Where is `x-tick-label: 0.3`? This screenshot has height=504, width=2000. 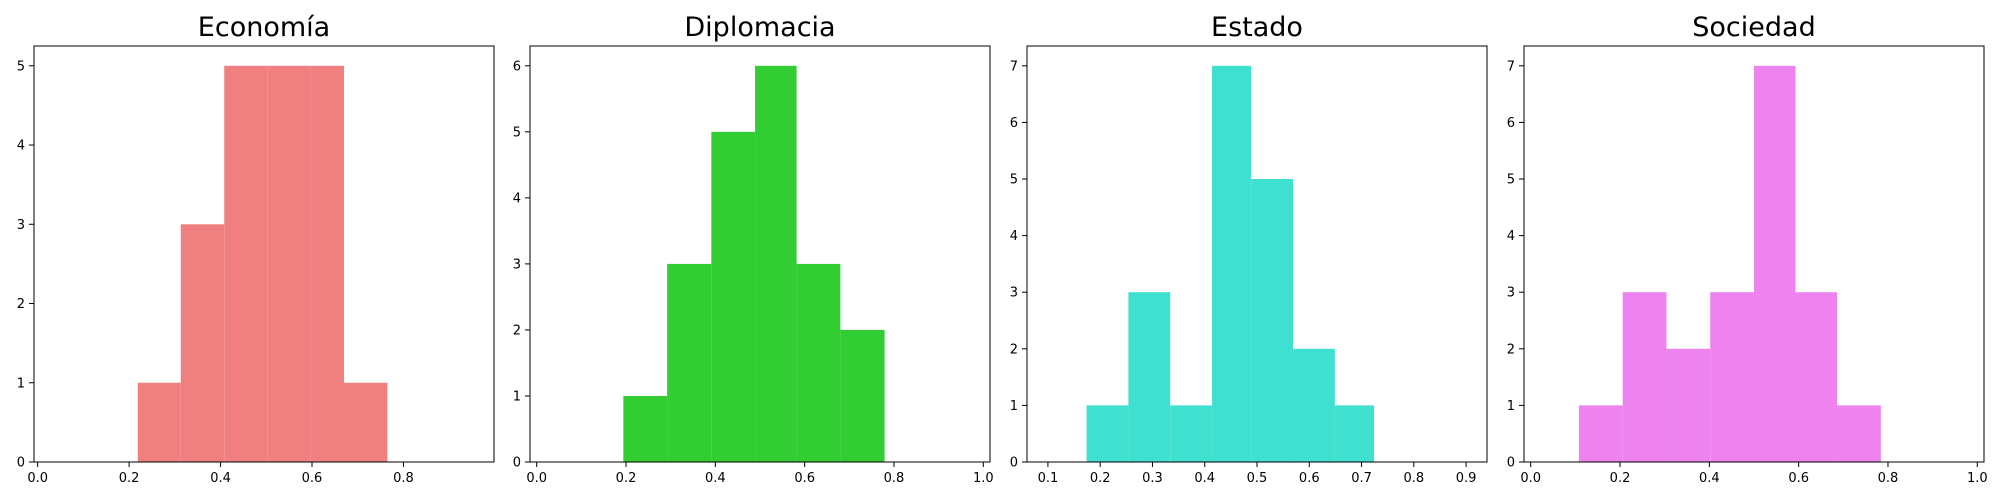 x-tick-label: 0.3 is located at coordinates (1152, 478).